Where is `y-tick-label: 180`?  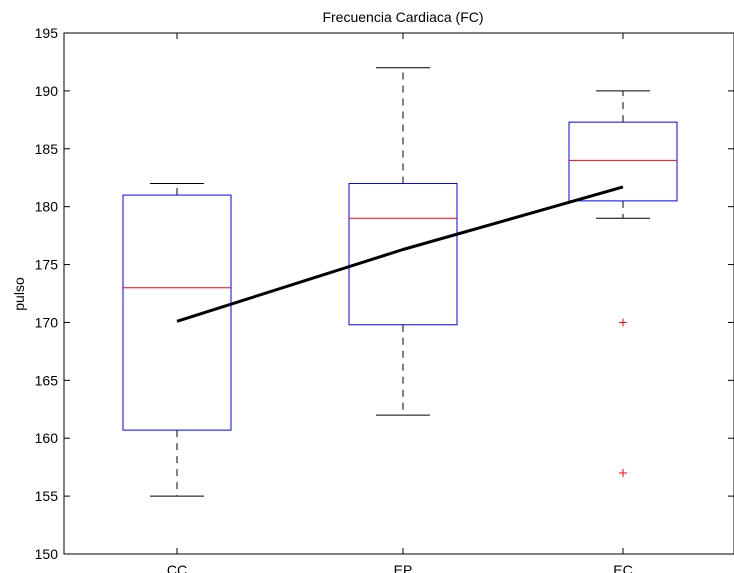
y-tick-label: 180 is located at coordinates (47, 207).